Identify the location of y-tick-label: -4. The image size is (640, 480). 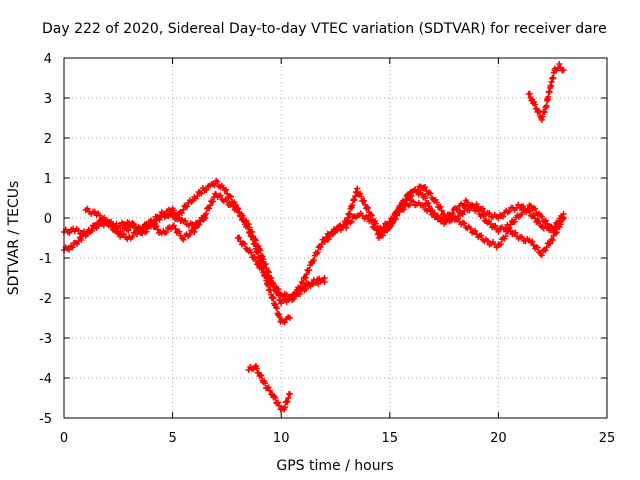
(45, 379).